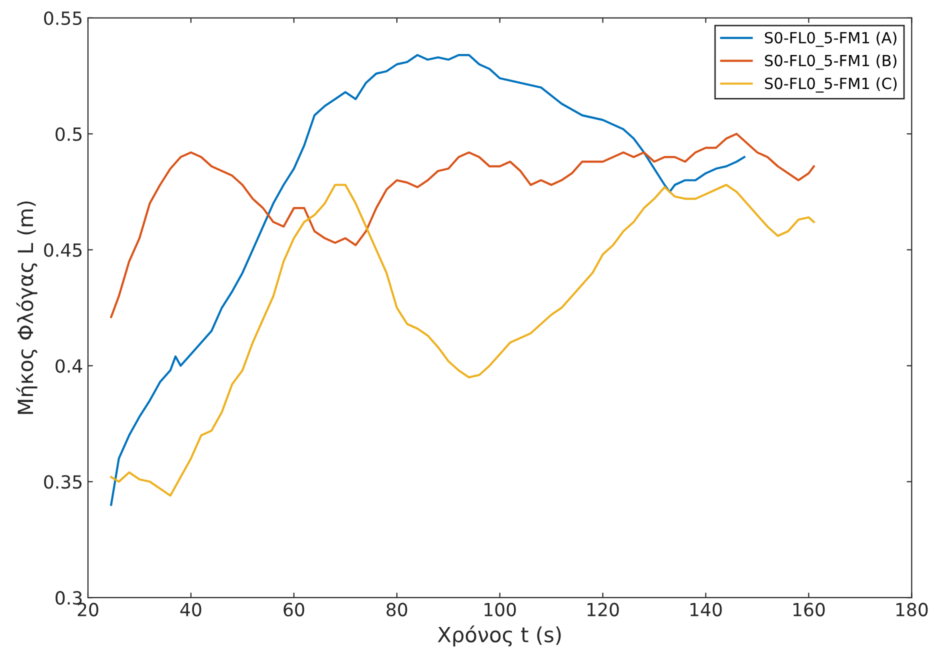  What do you see at coordinates (88, 609) in the screenshot?
I see `x-tick-label: 20` at bounding box center [88, 609].